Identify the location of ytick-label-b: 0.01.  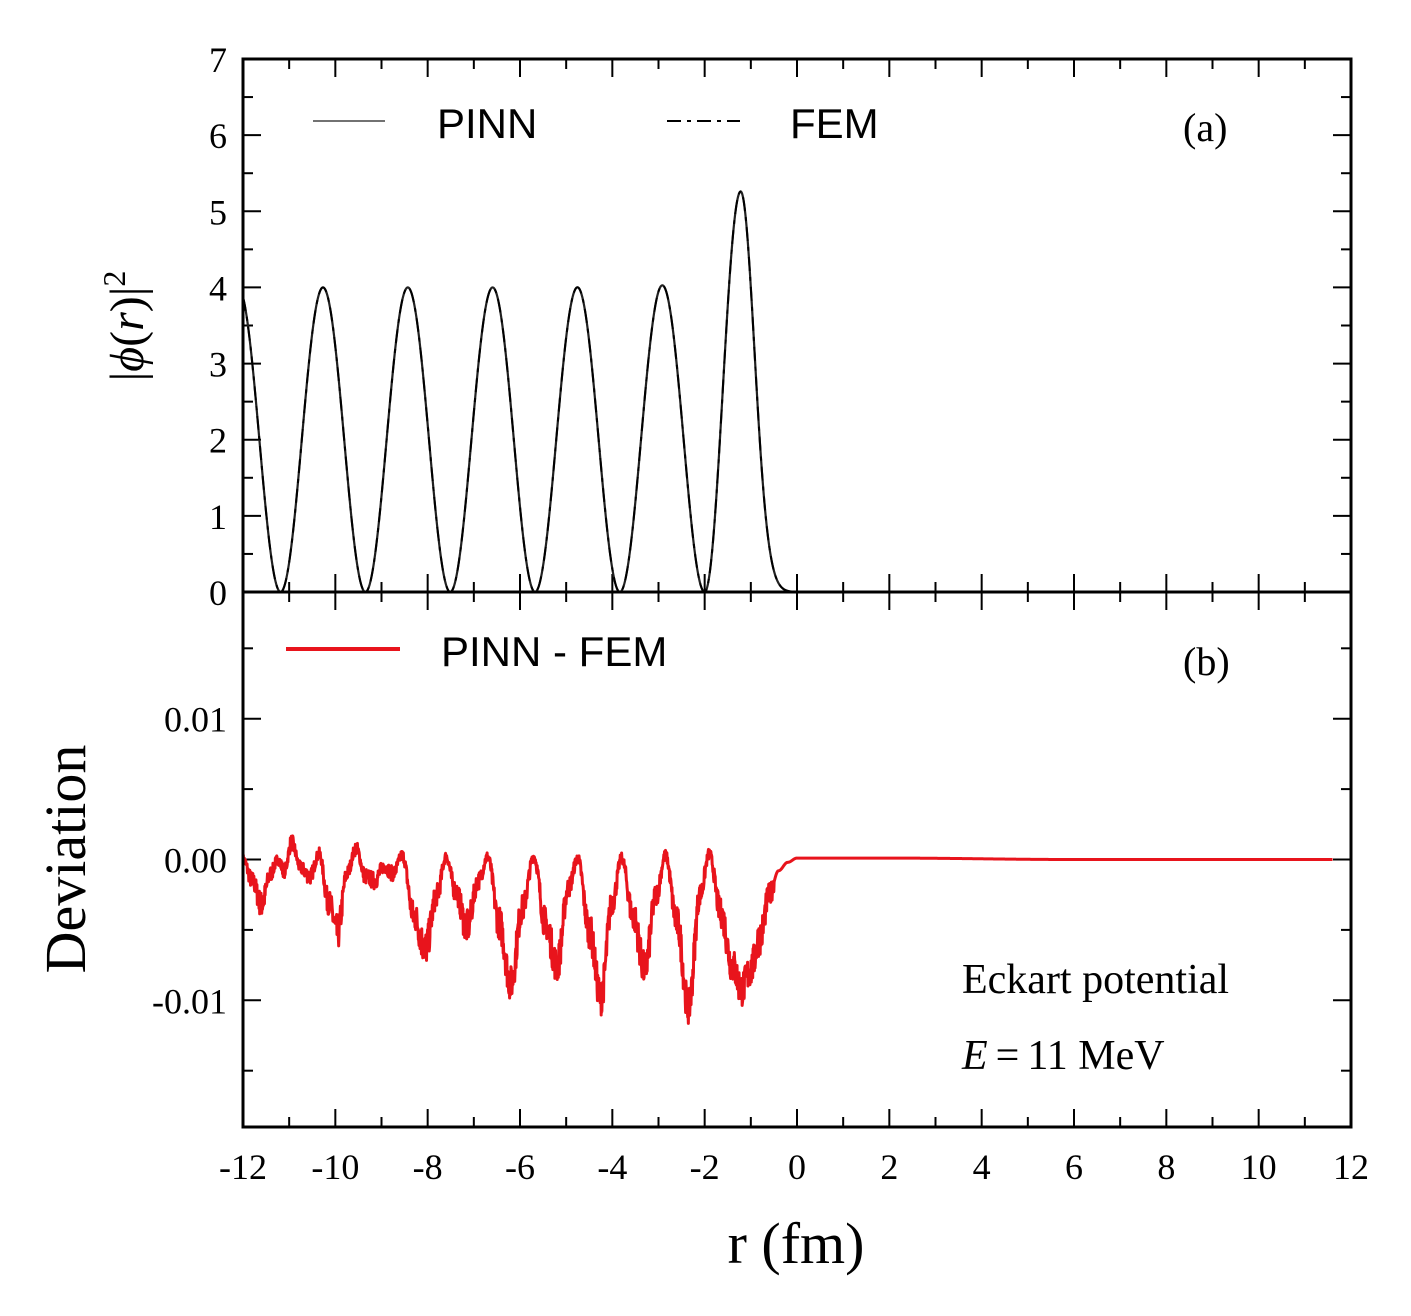
(195, 720).